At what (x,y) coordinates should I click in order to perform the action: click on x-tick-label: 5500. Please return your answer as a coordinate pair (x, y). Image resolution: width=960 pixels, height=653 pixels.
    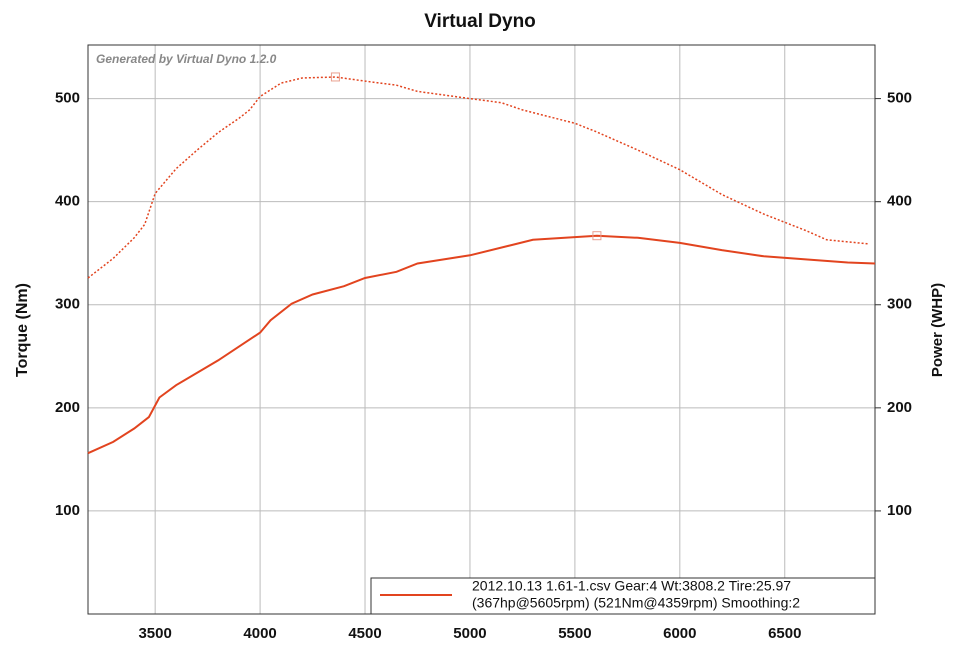
    Looking at the image, I should click on (574, 633).